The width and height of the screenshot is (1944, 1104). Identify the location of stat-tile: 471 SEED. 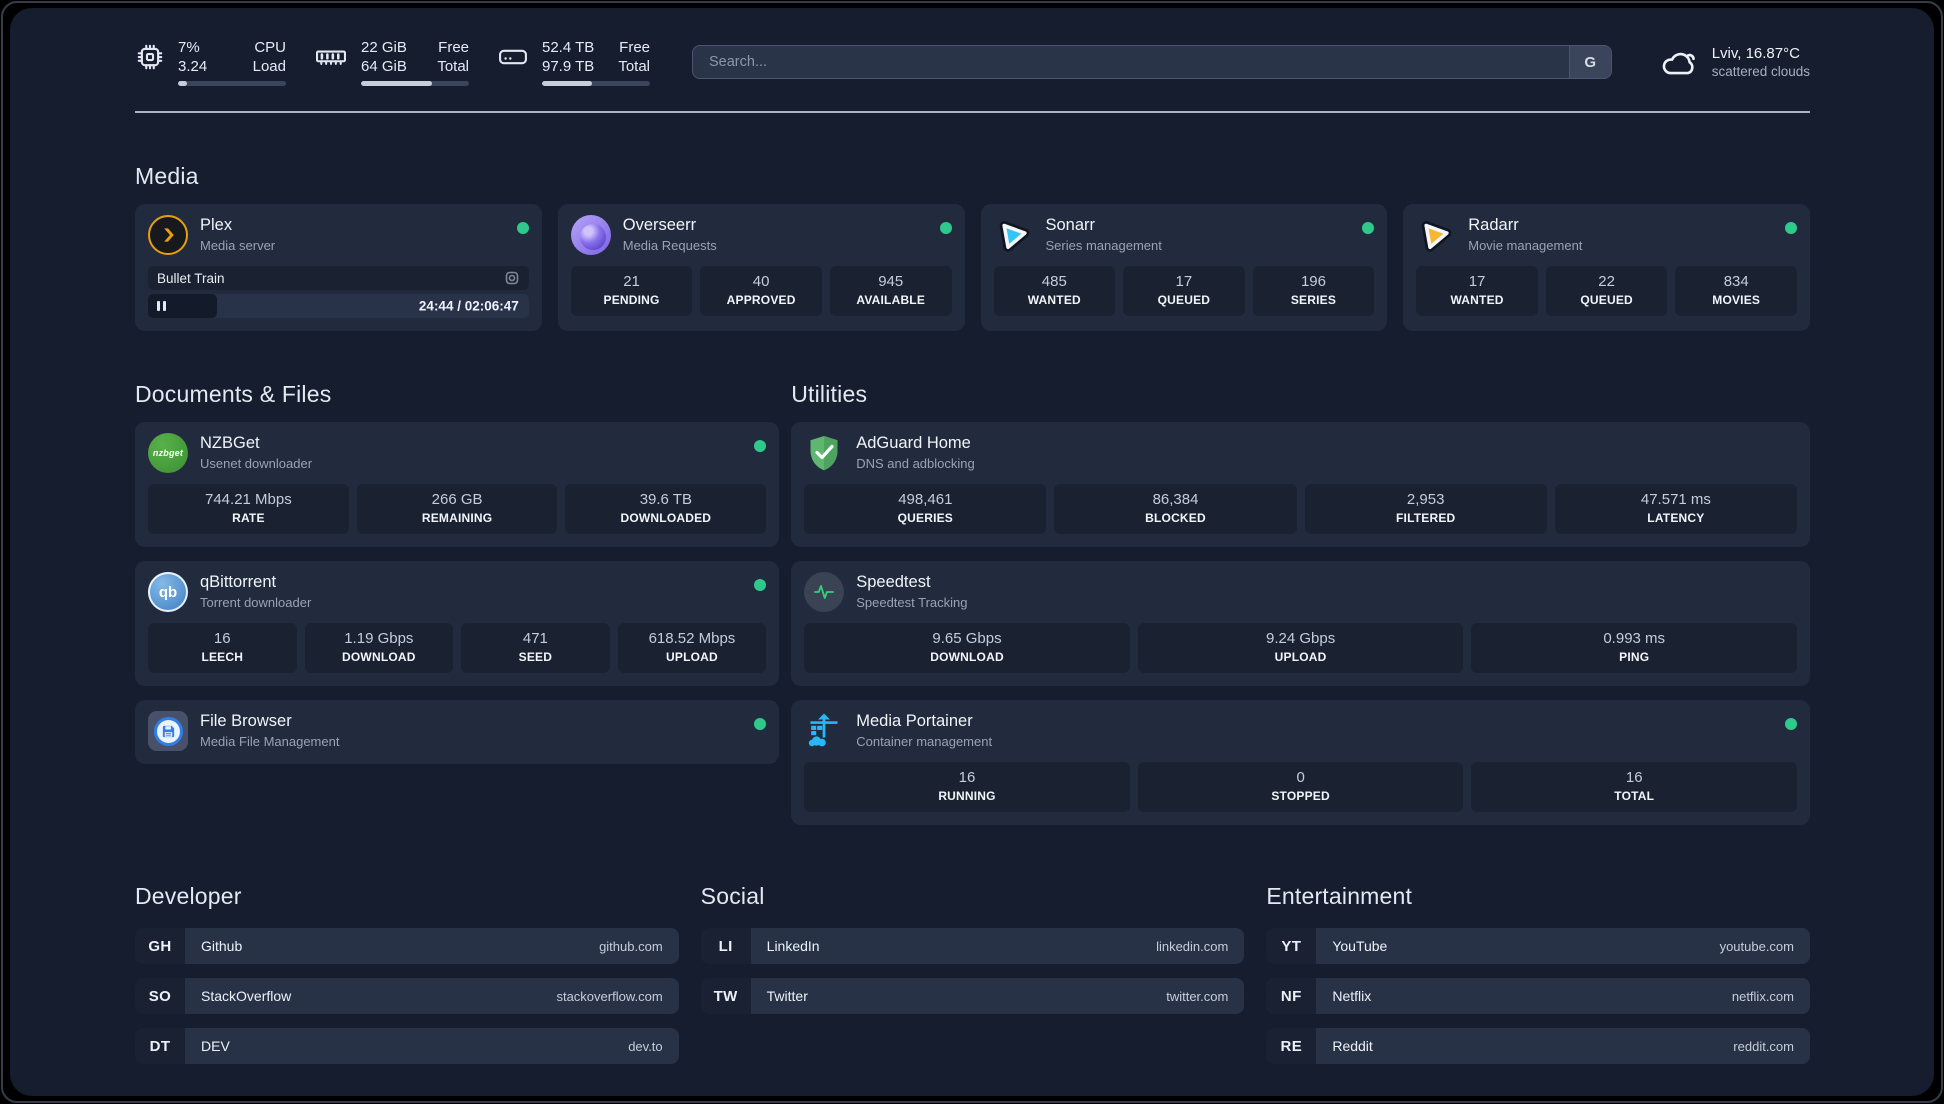
(535, 648).